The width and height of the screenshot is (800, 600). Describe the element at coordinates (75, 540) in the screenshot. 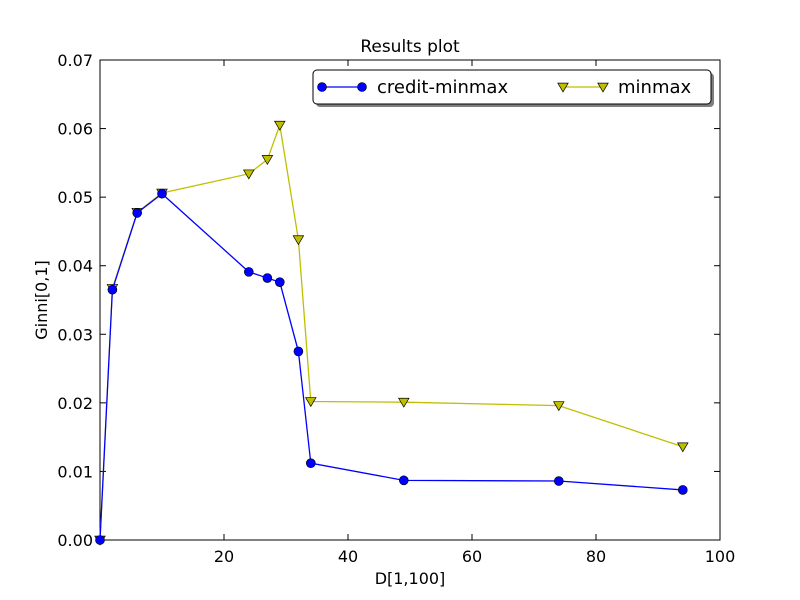

I see `y-tick-label: 0.00` at that location.